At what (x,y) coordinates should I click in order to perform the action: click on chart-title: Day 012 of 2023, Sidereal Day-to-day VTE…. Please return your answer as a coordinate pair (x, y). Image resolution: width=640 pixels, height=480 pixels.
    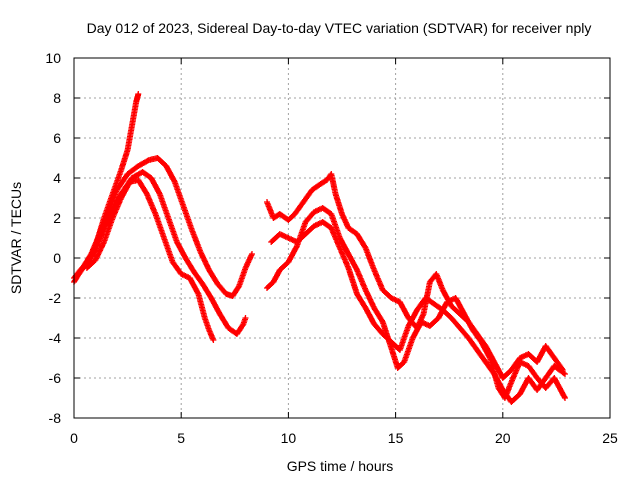
    Looking at the image, I should click on (339, 28).